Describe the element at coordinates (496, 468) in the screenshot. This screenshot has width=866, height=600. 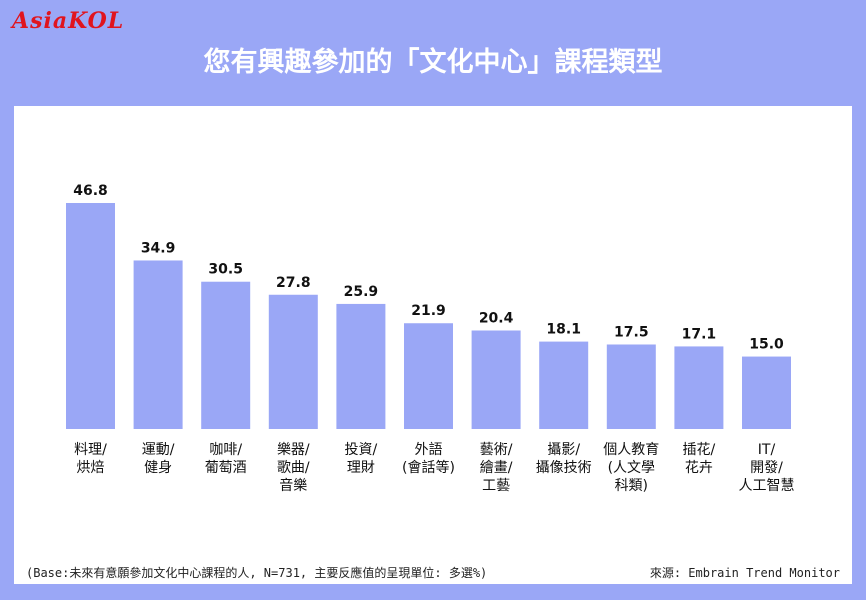
I see `category-label-6: 藝術/繪畫/工藝` at that location.